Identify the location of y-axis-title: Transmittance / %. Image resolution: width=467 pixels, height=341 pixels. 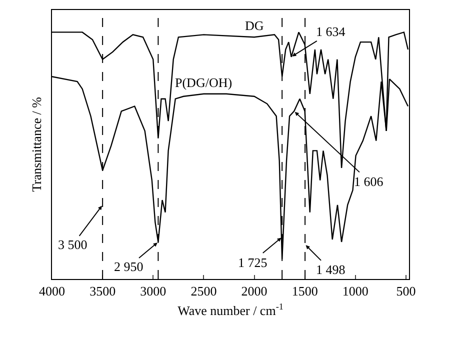
(36, 144).